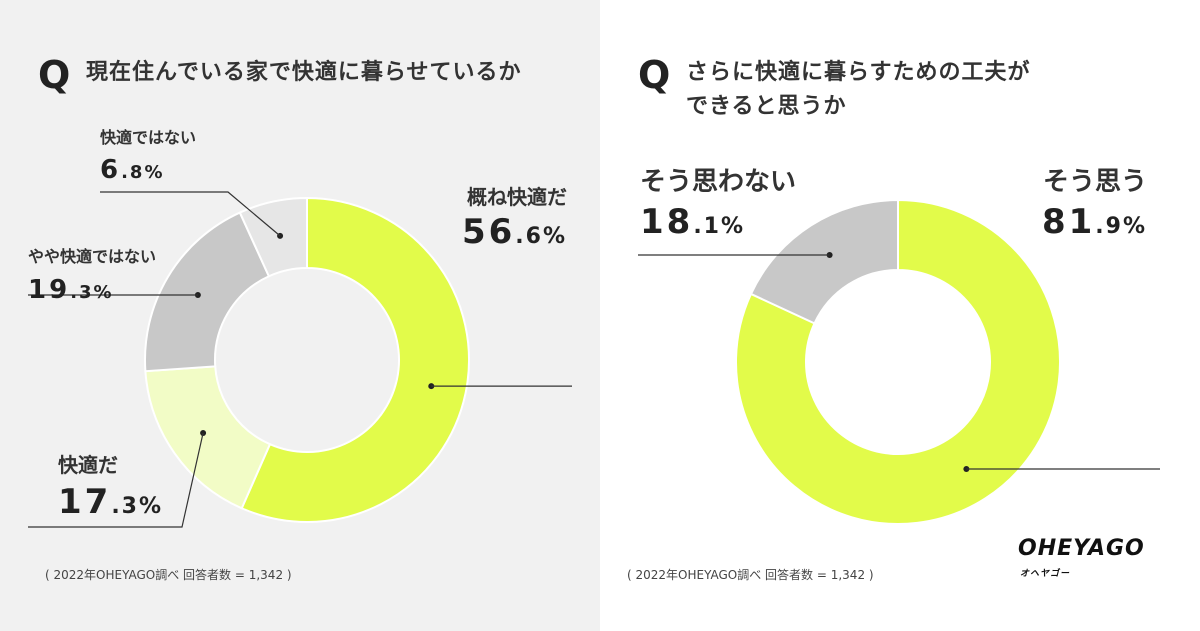 The height and width of the screenshot is (631, 1200). I want to click on chart-title-line-1: さらに快適に暮らすための工夫が, so click(858, 72).